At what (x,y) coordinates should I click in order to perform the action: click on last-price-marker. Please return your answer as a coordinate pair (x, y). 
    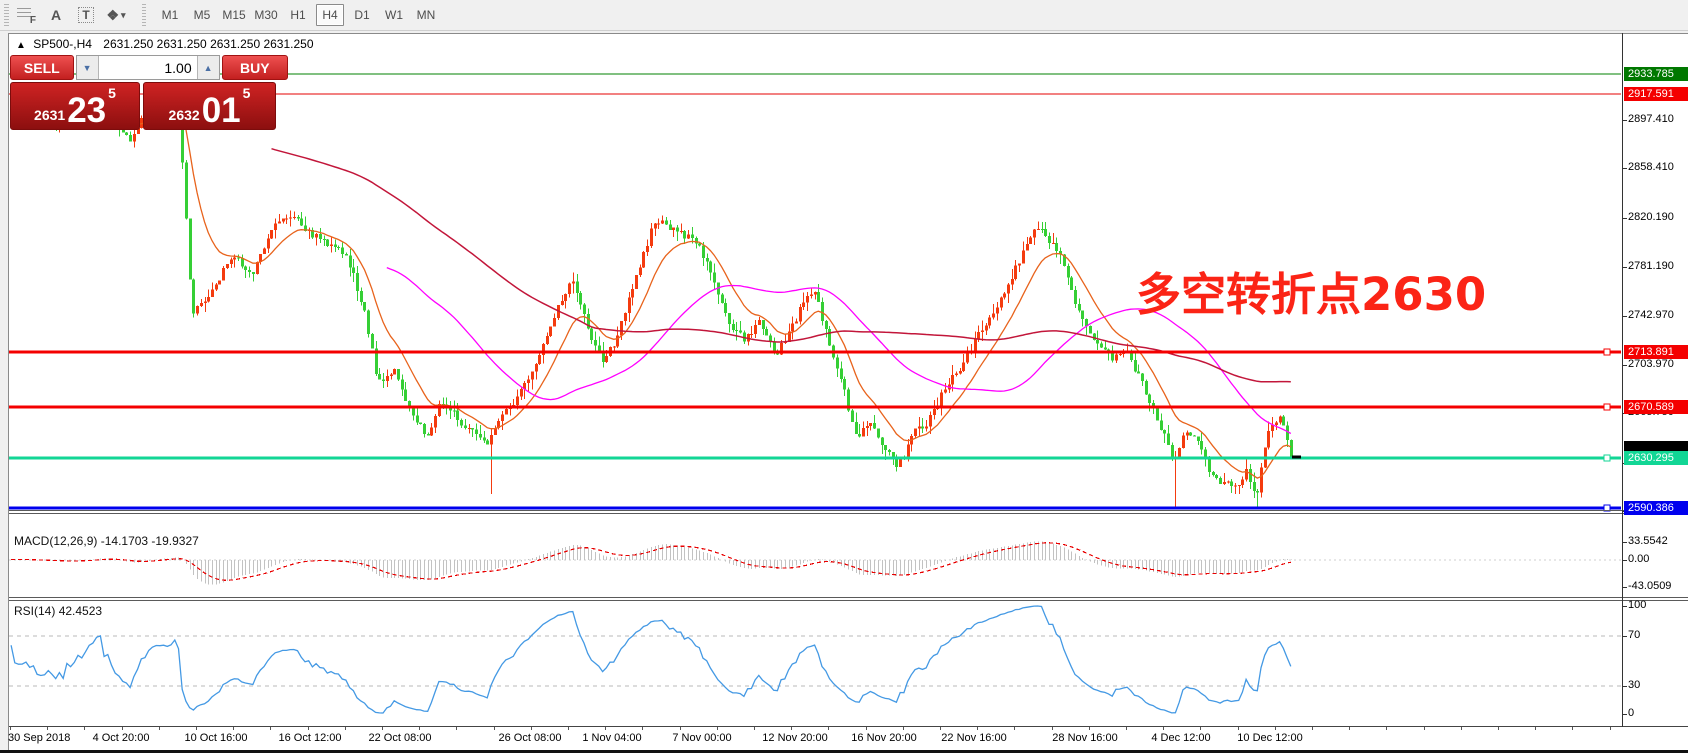
    Looking at the image, I should click on (1296, 457).